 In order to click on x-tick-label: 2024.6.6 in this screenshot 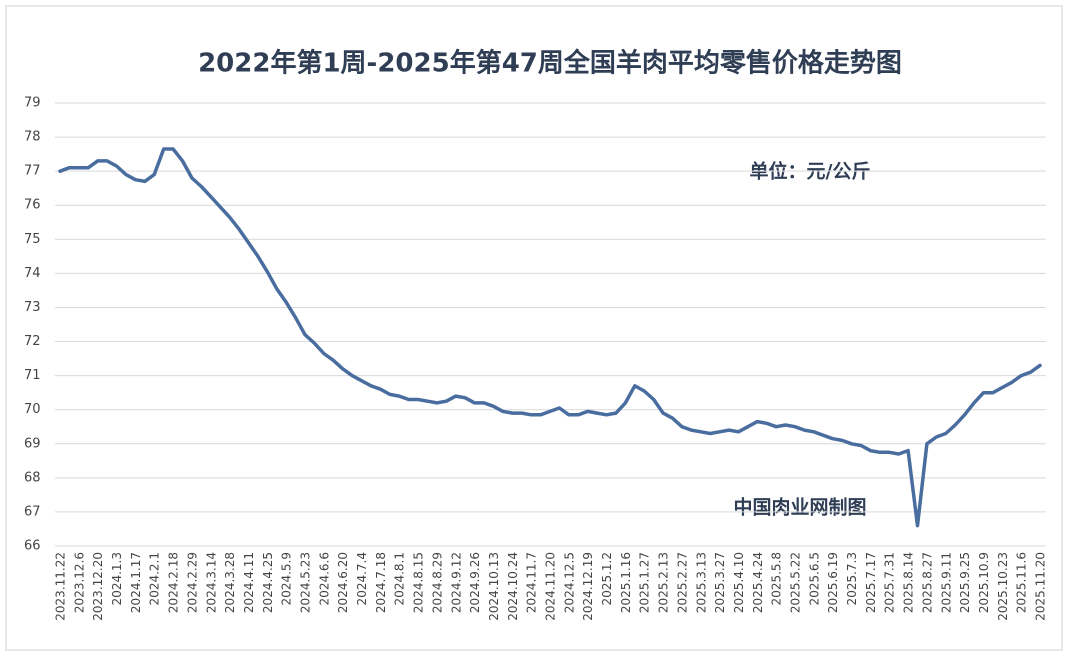, I will do `click(324, 578)`.